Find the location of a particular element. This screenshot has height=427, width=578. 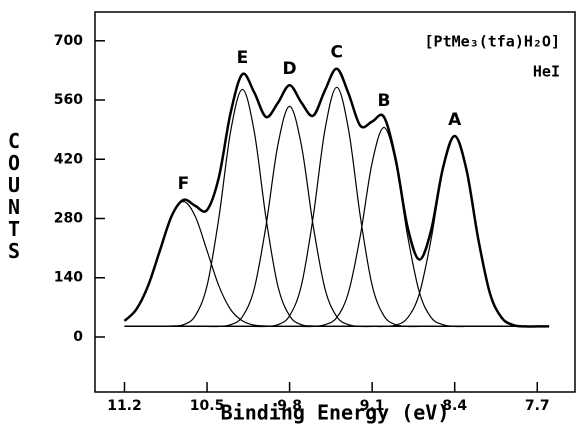

x-tick-label: 9.1 is located at coordinates (372, 406).